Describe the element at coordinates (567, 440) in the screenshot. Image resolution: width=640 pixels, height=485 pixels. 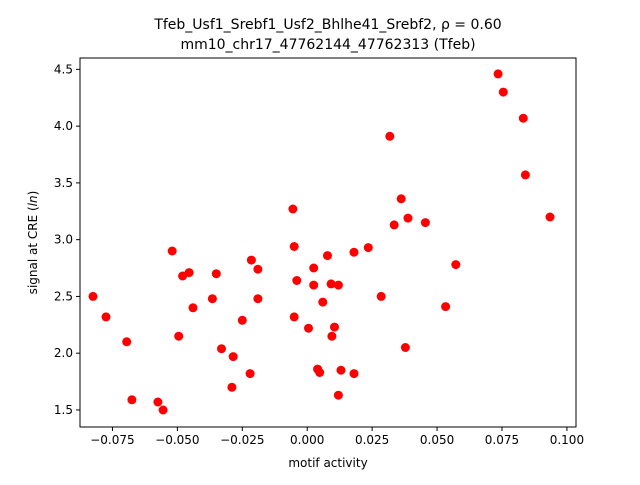
I see `x-tick-label-7: 0.100` at that location.